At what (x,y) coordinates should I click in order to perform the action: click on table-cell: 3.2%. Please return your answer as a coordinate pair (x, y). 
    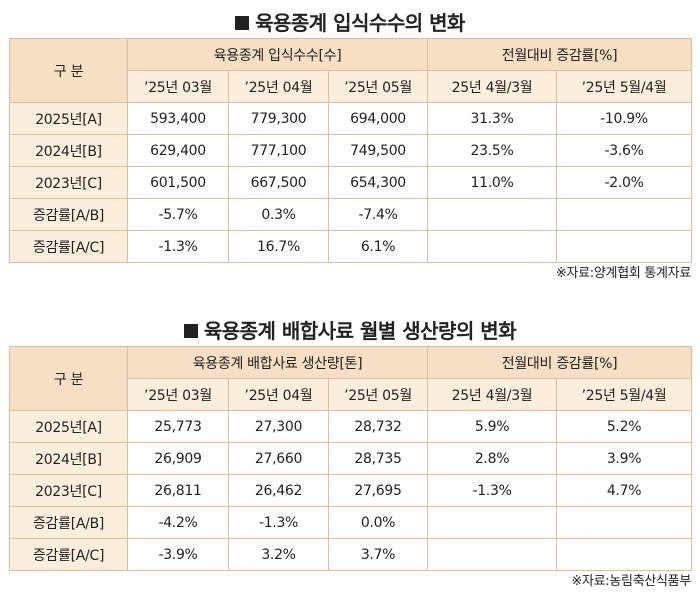
    Looking at the image, I should click on (278, 554).